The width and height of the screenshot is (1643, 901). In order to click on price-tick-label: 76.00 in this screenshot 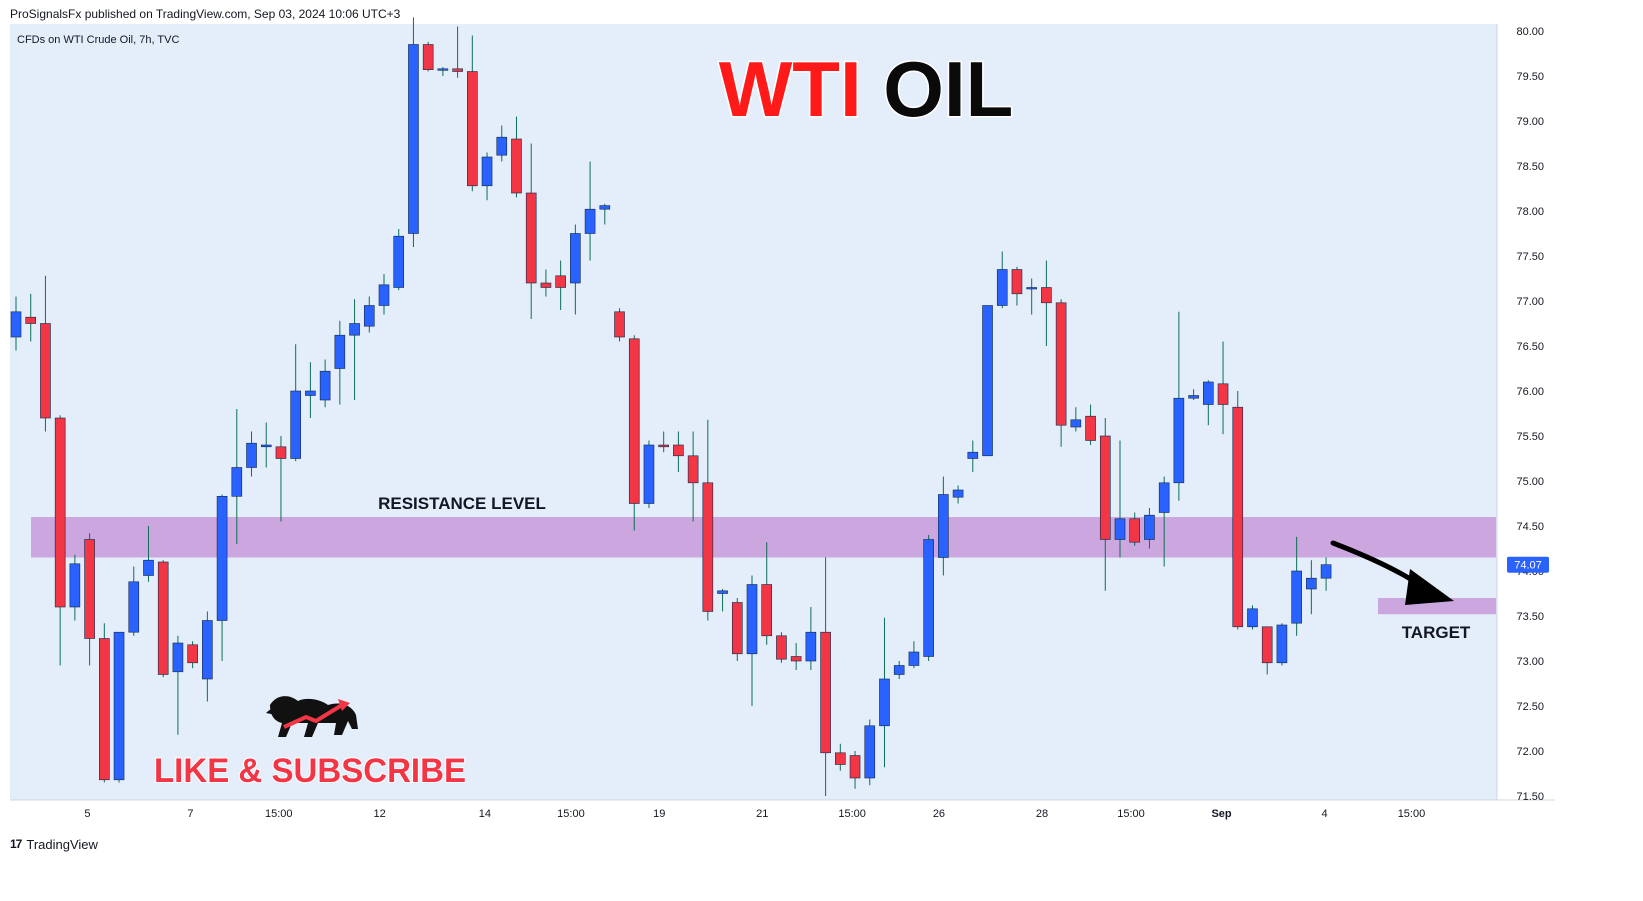, I will do `click(1530, 392)`.